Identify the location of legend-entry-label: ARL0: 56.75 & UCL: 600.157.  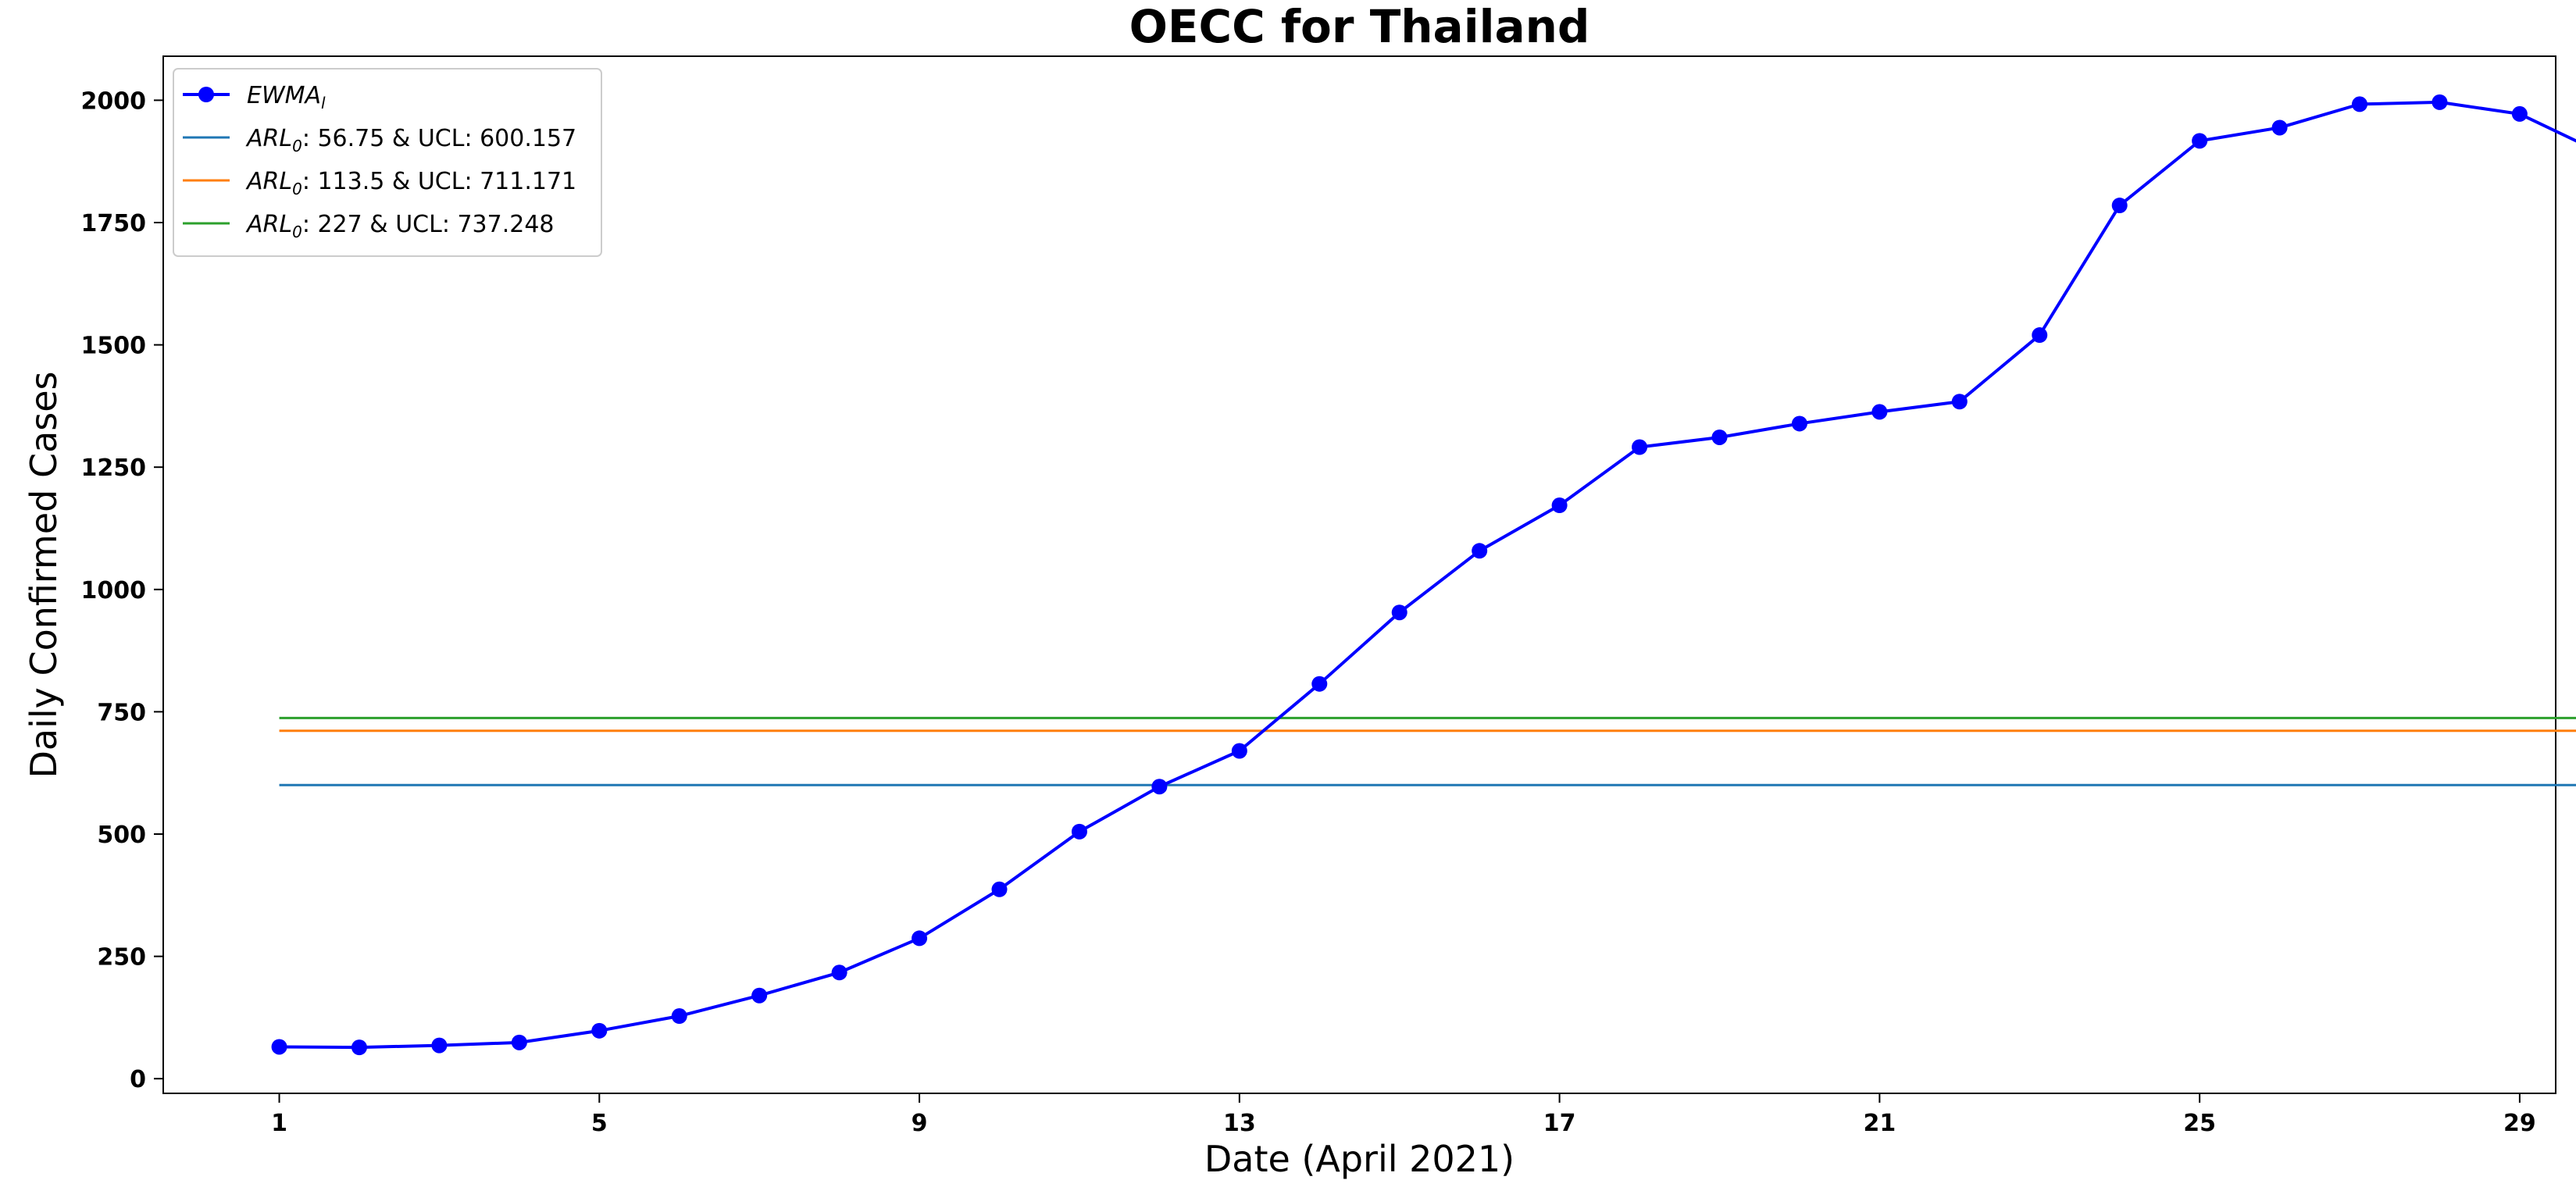
(410, 140).